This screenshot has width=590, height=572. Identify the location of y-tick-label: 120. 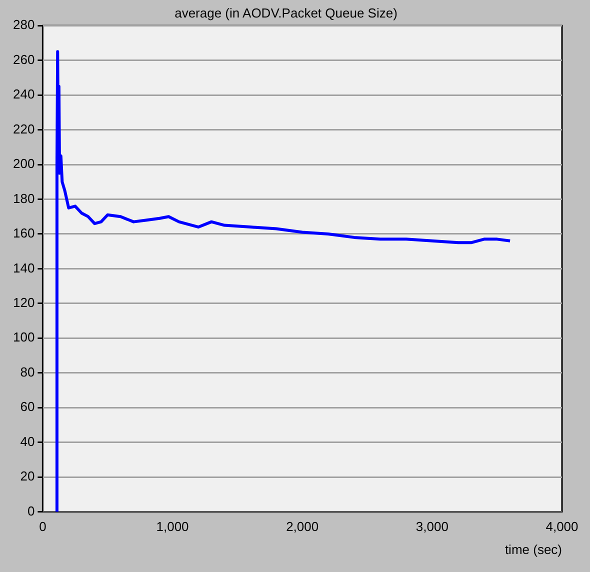
(23, 302).